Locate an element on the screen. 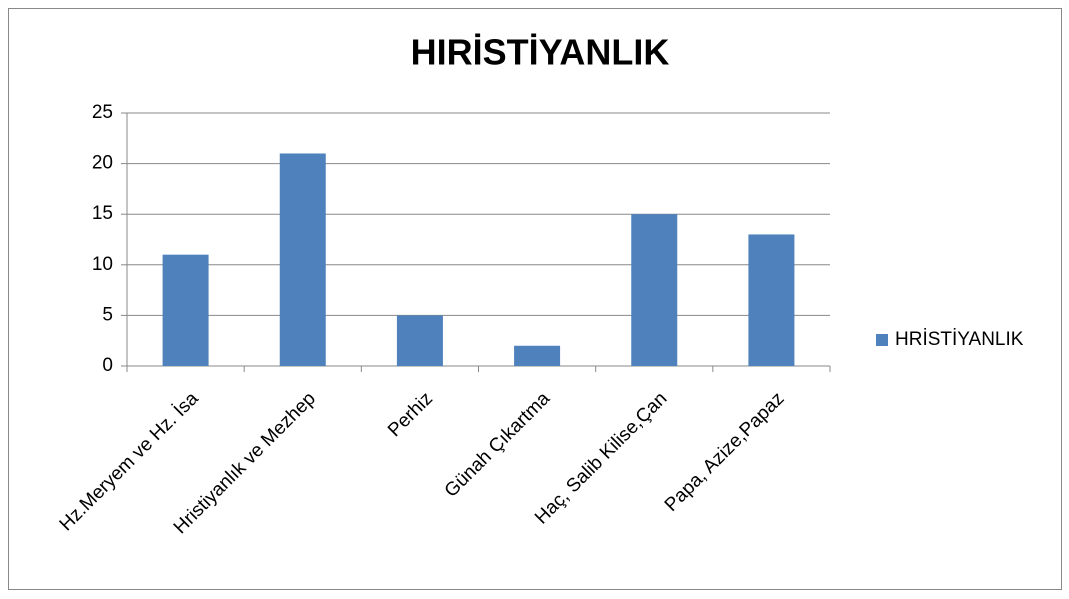 The image size is (1069, 599). y-tick-label: 25 is located at coordinates (102, 112).